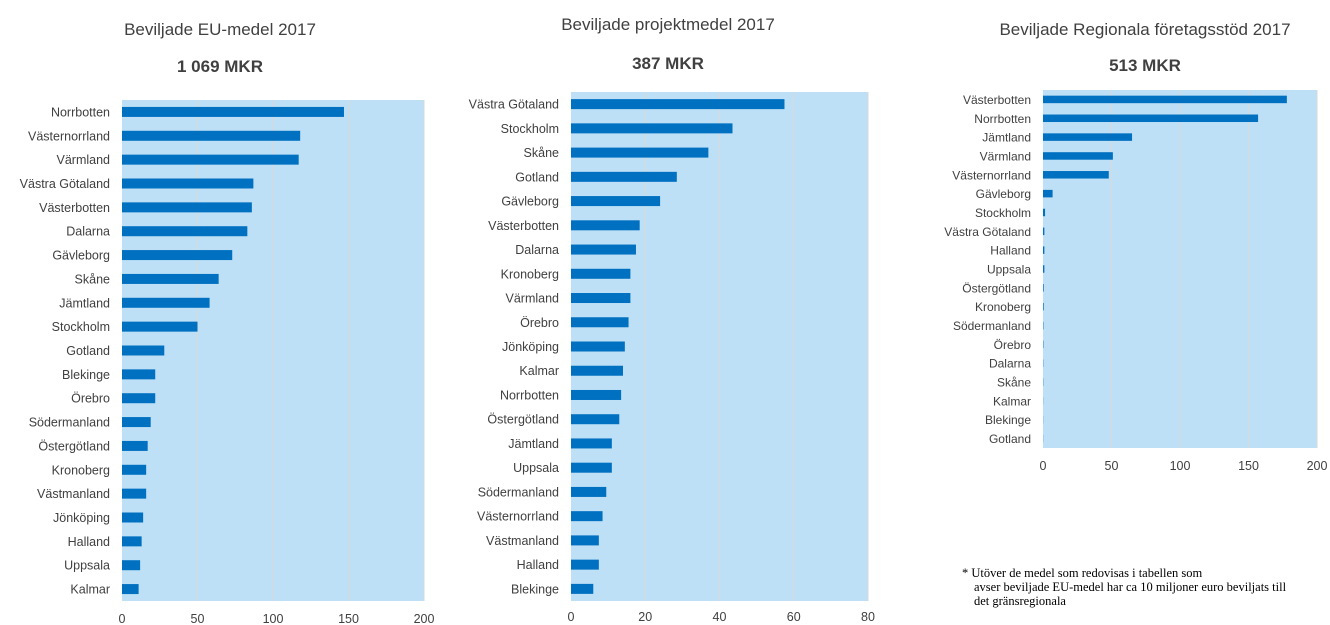 This screenshot has width=1330, height=625. I want to click on category-label: Uppsala, so click(87, 566).